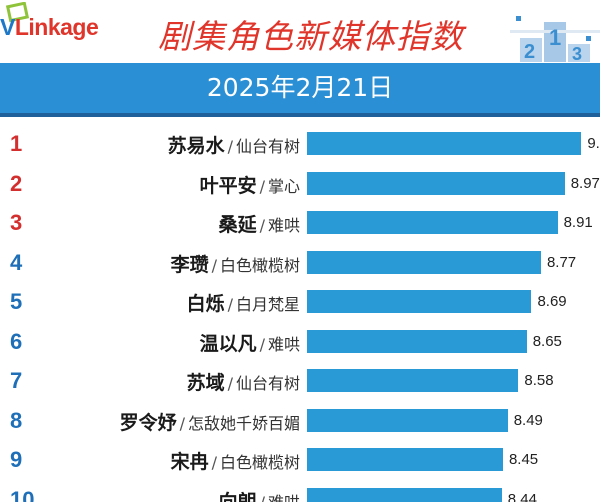 This screenshot has height=502, width=600. I want to click on character-name: 苏域, so click(205, 383).